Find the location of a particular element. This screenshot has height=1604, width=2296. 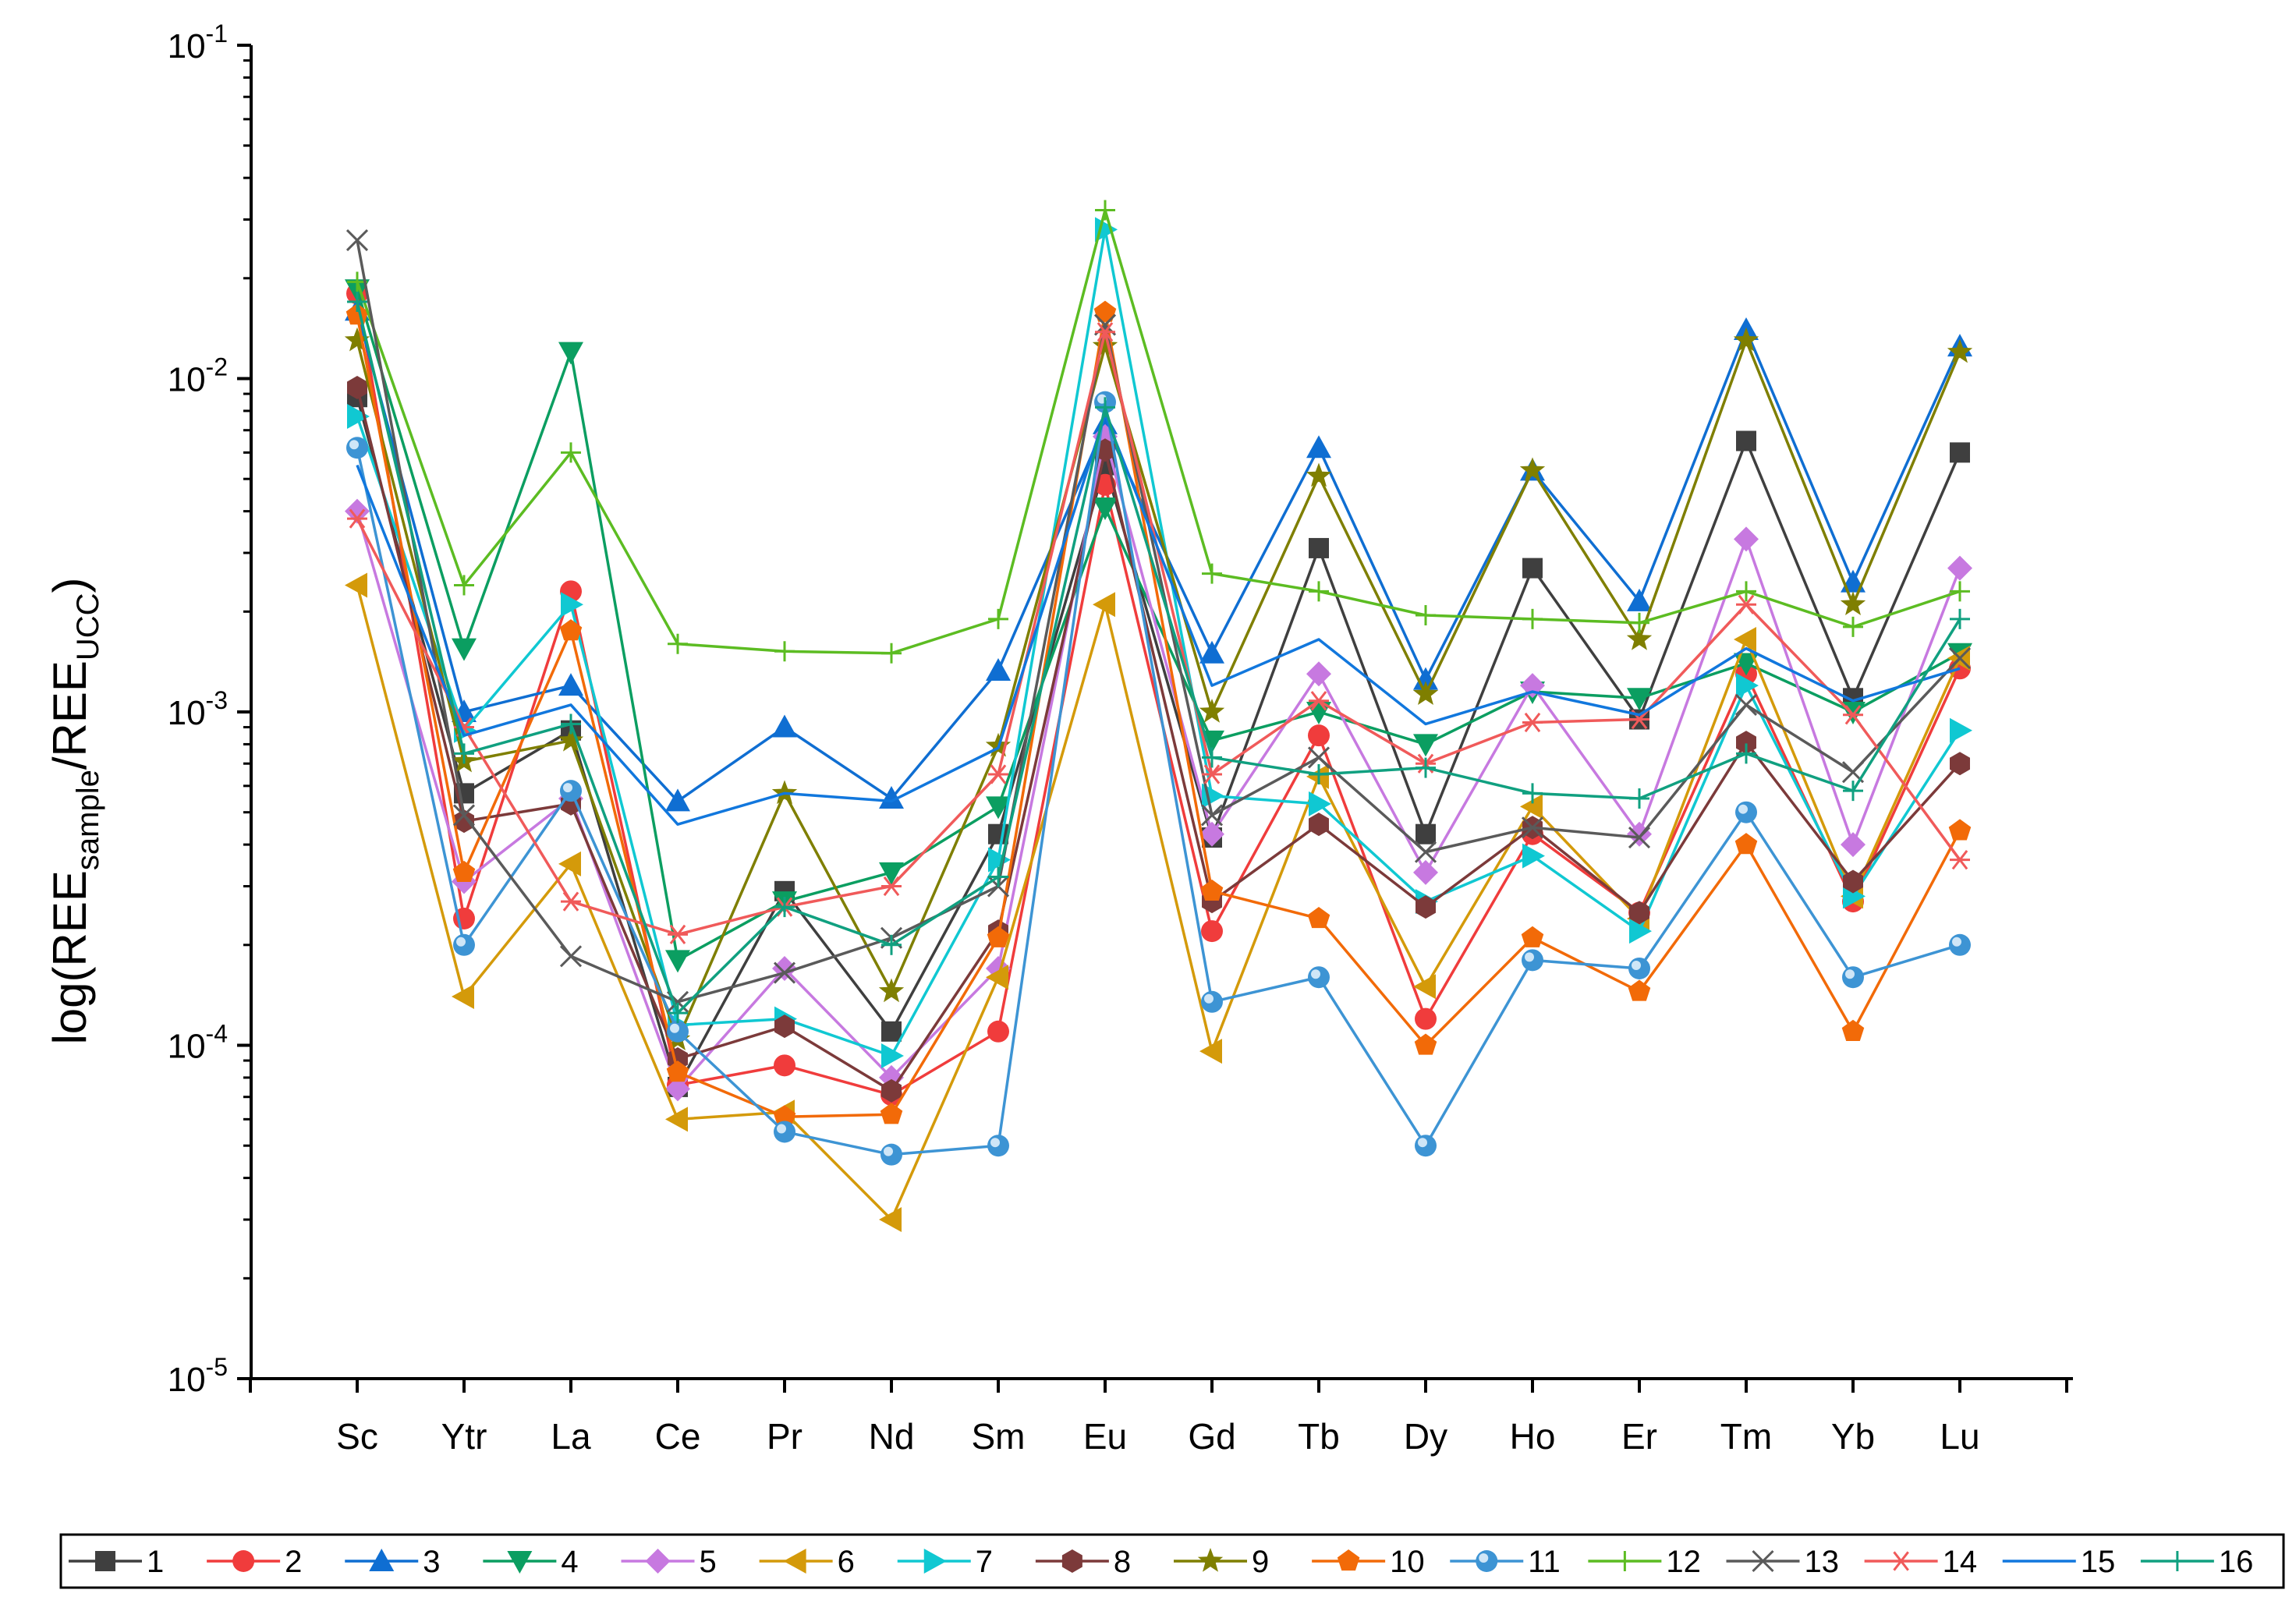

series-5-point-sc is located at coordinates (357, 511).